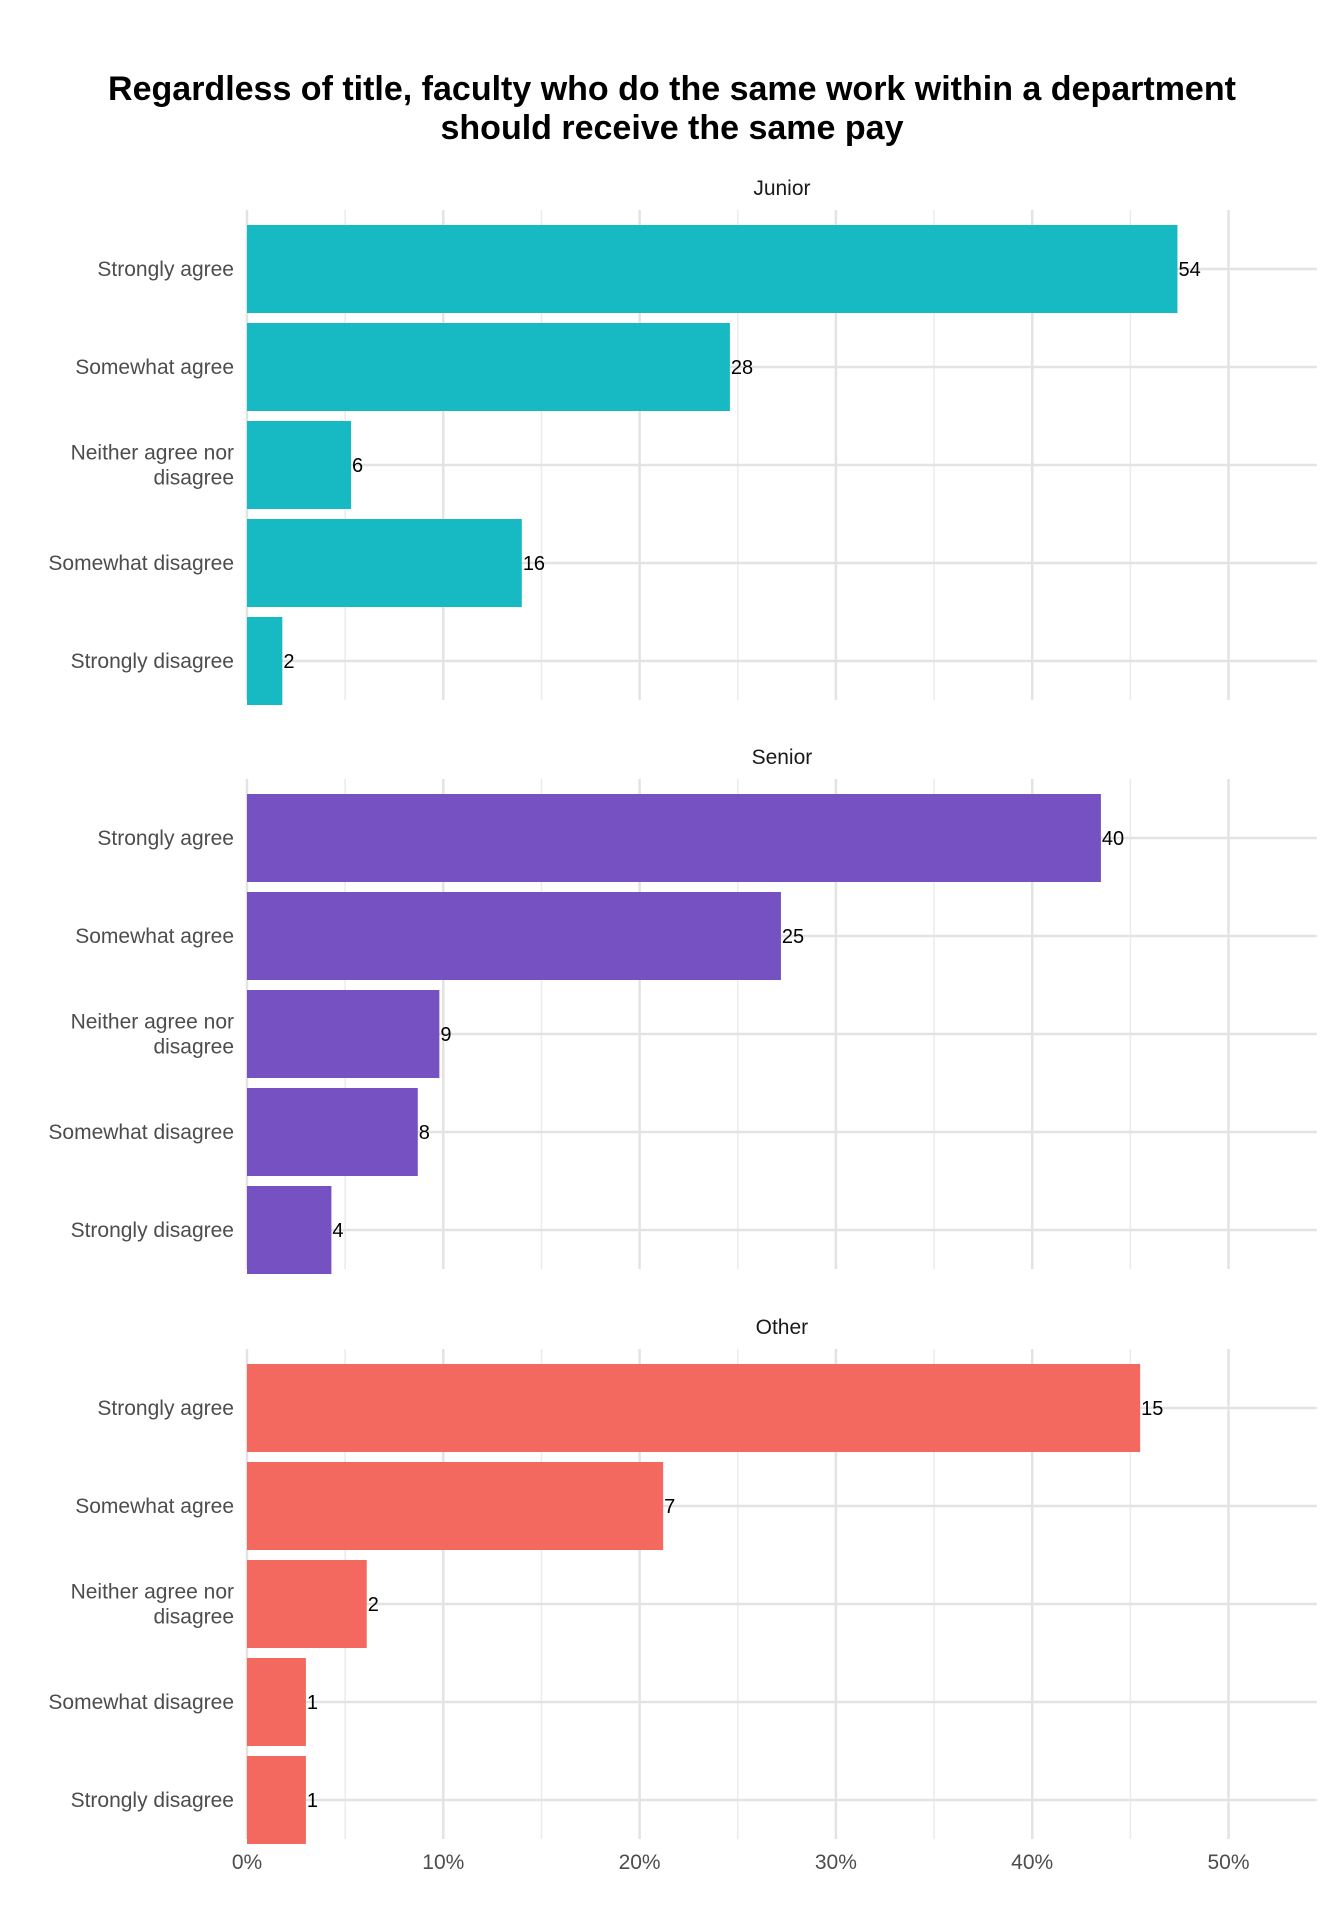 Image resolution: width=1344 pixels, height=1920 pixels. Describe the element at coordinates (445, 1035) in the screenshot. I see `data-label: 9` at that location.